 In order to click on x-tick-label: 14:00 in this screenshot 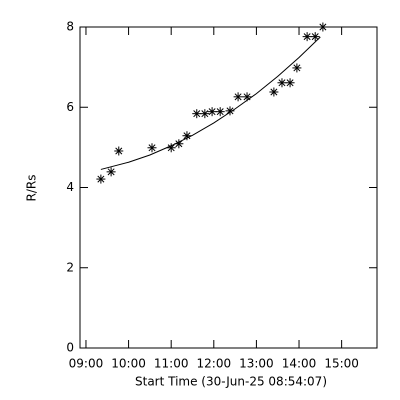, I will do `click(299, 364)`.